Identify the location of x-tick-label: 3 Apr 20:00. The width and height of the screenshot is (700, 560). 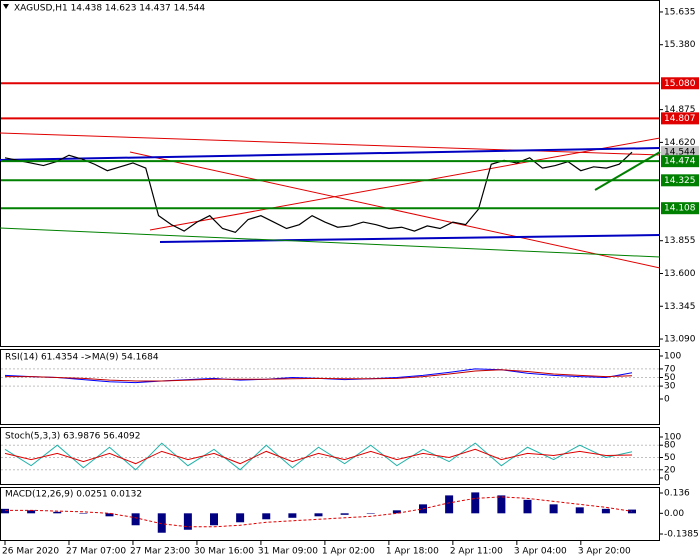
(604, 552).